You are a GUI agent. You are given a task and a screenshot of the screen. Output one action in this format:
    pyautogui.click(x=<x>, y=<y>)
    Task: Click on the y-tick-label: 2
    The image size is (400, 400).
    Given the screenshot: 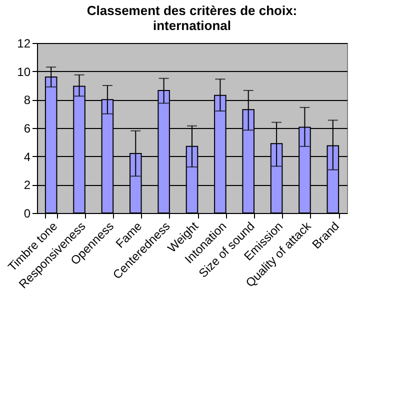 What is the action you would take?
    pyautogui.click(x=27, y=185)
    